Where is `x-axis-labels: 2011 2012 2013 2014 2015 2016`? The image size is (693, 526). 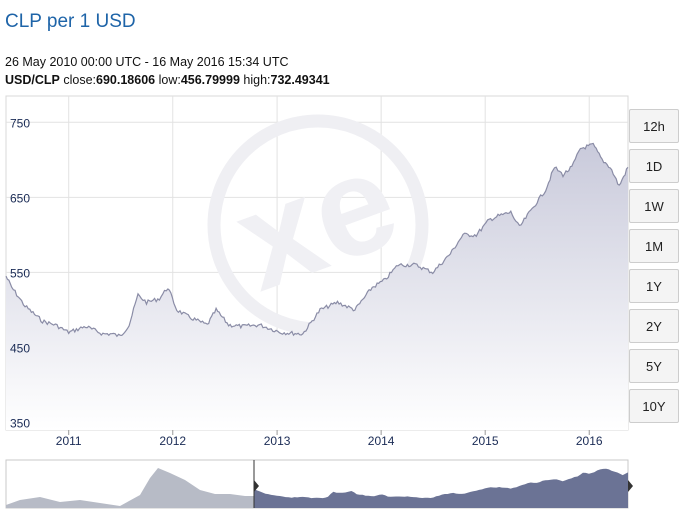
x-axis-labels: 2011 2012 2013 2014 2015 2016 is located at coordinates (329, 439).